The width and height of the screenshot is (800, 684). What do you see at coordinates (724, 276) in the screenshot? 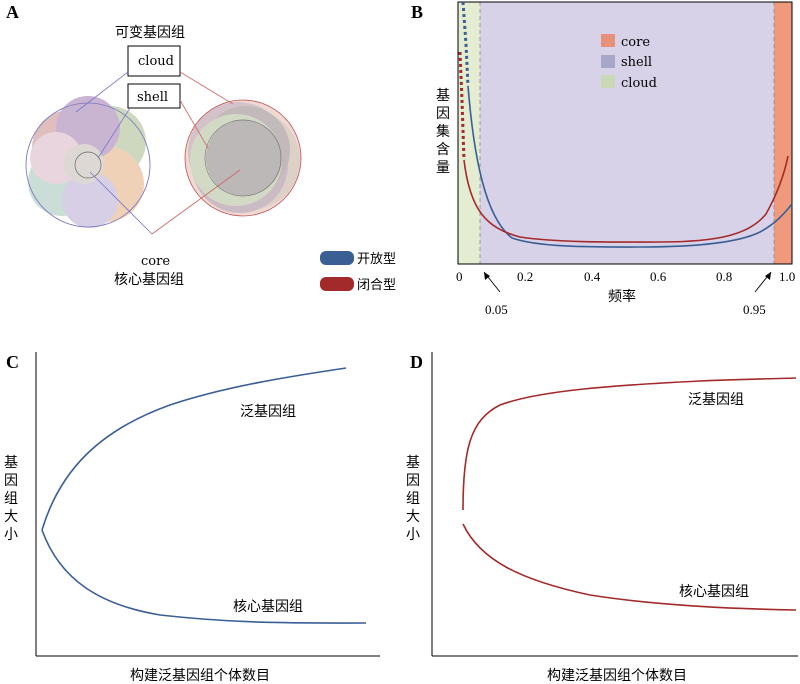
I see `xtick-0.8: 0.8` at bounding box center [724, 276].